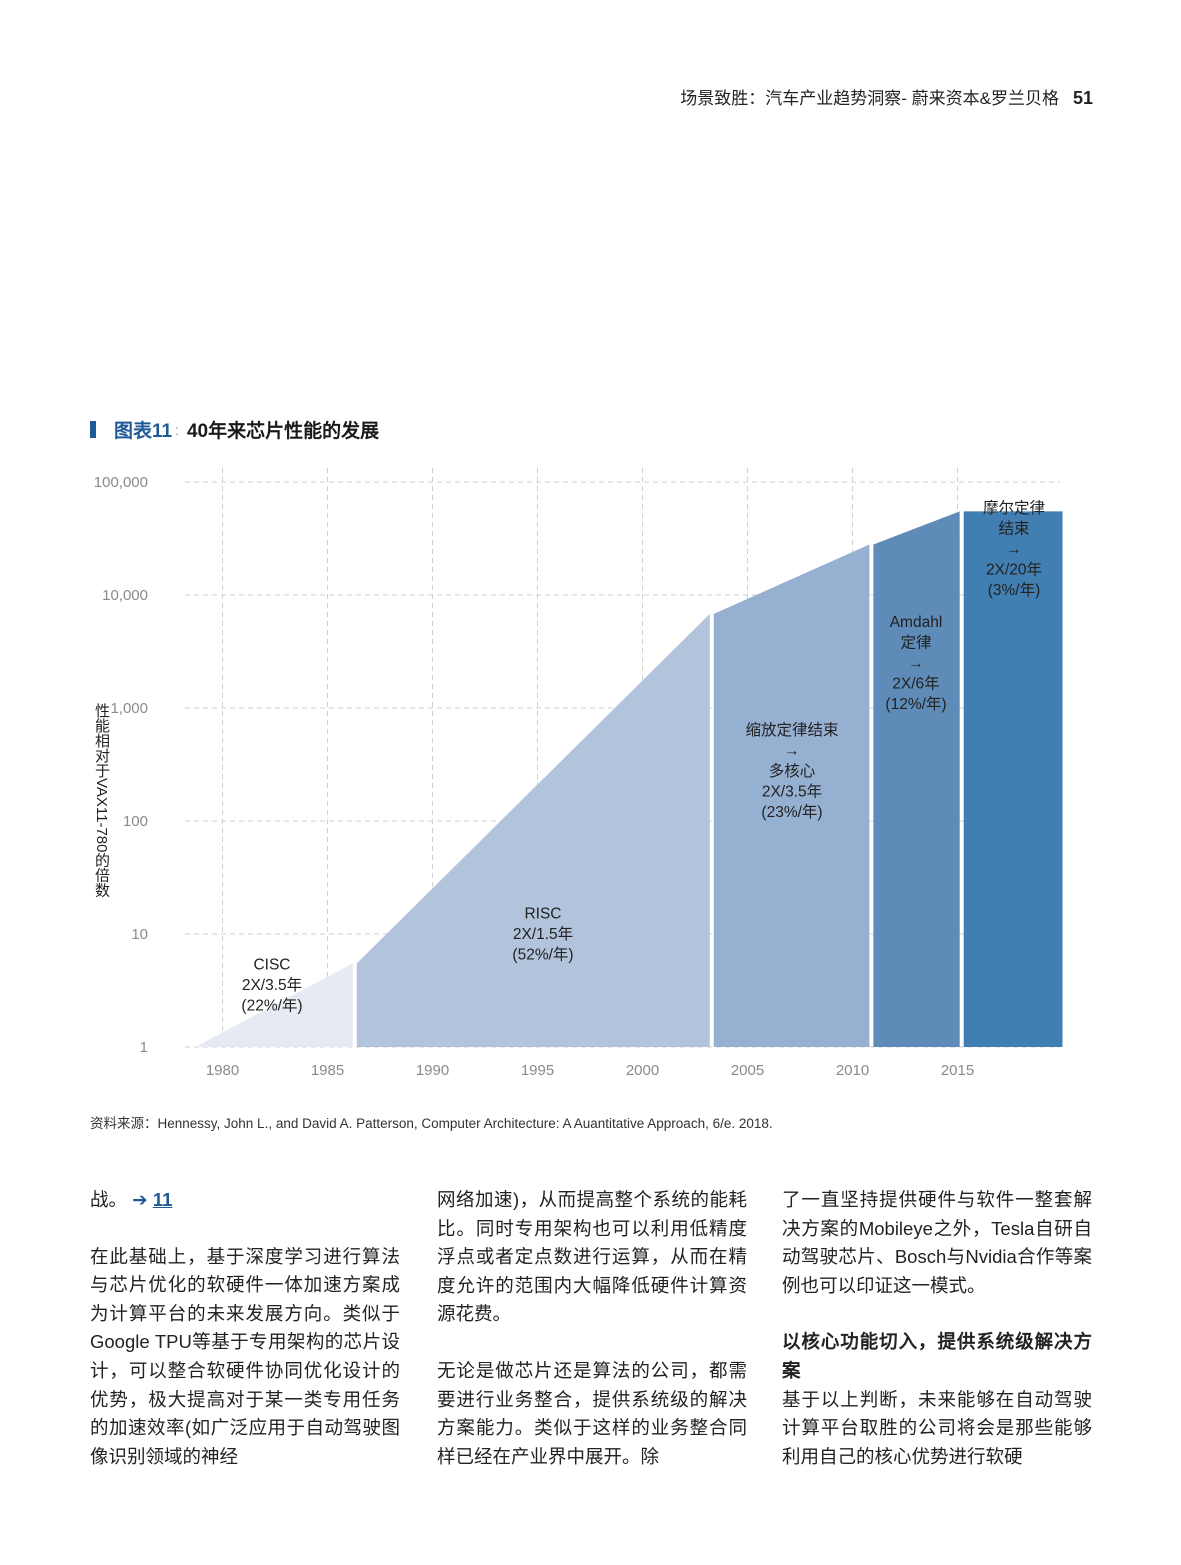 The image size is (1181, 1565). Describe the element at coordinates (121, 482) in the screenshot. I see `y-tick-label: 100,000` at that location.